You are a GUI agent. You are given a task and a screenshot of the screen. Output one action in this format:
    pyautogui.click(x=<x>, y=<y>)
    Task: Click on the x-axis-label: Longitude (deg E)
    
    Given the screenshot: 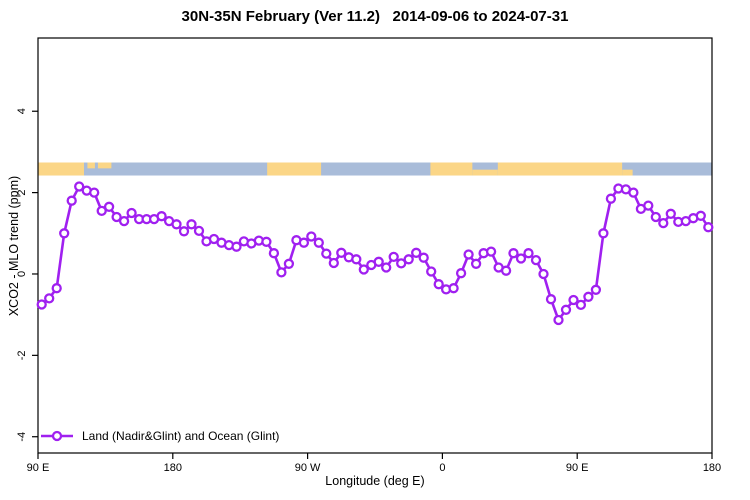 What is the action you would take?
    pyautogui.click(x=375, y=481)
    